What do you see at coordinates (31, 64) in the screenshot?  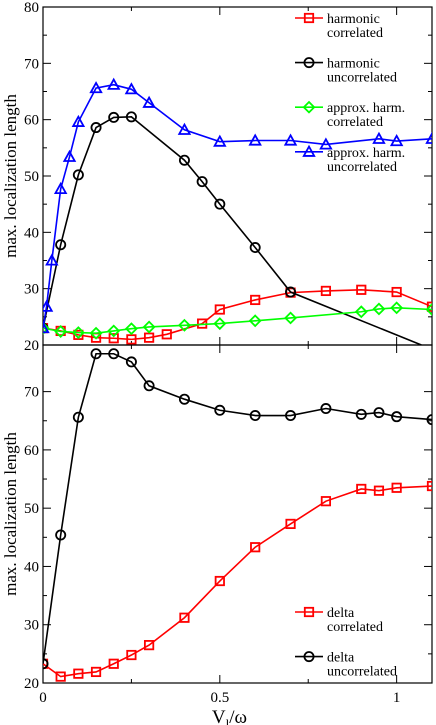 I see `y-tick-label: 70` at bounding box center [31, 64].